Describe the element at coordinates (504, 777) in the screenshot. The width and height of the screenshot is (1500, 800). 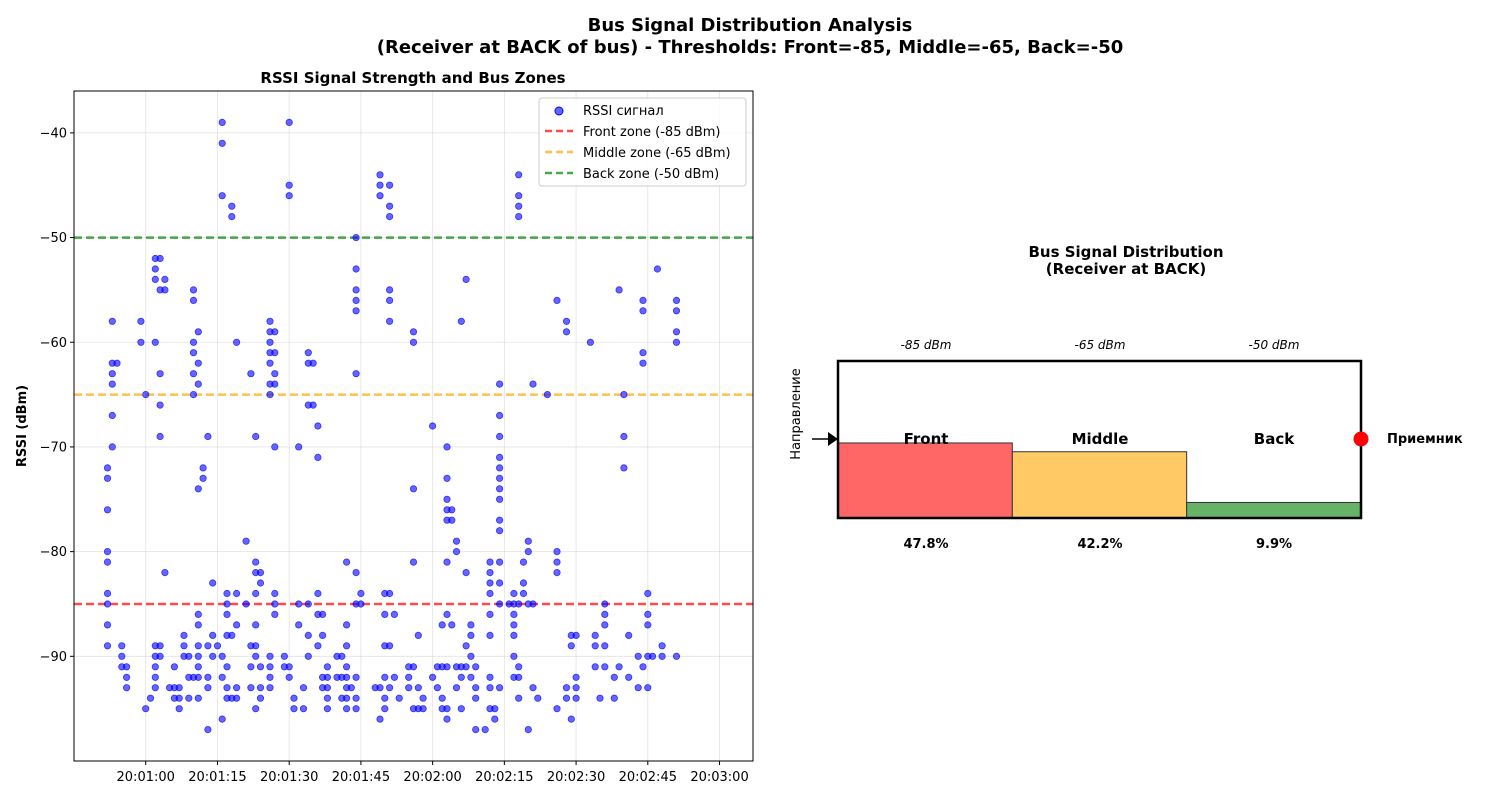
I see `x-tick-label: 20:02:15` at that location.